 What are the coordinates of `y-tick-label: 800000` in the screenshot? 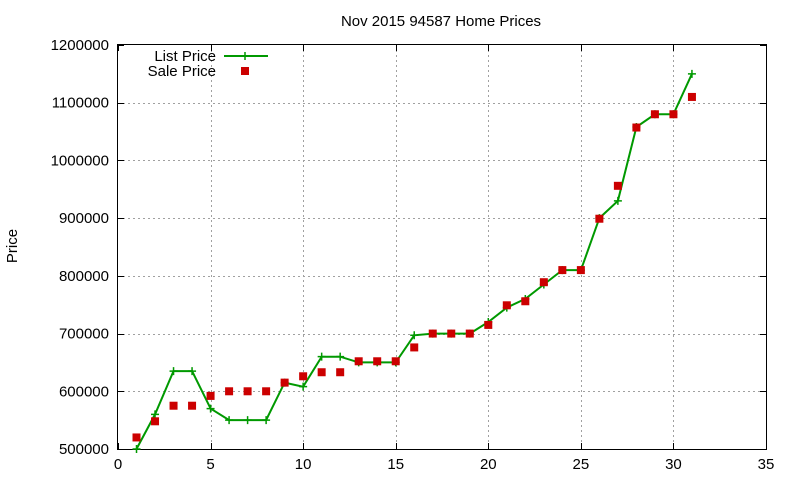 It's located at (84, 276).